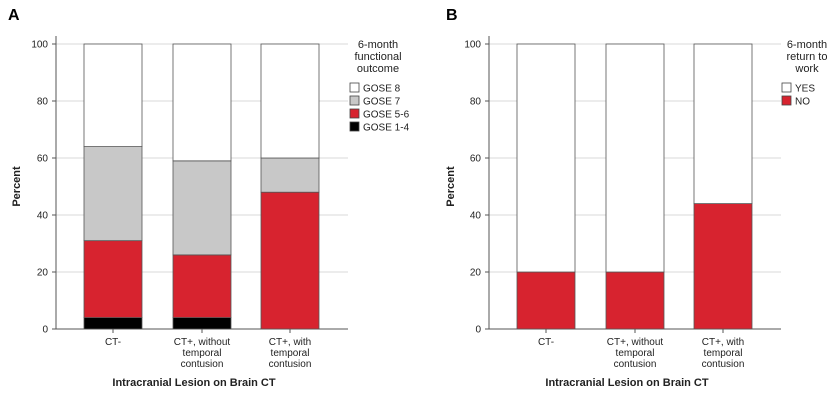 This screenshot has width=837, height=397. I want to click on panel-b-legend-title: 6-month return to work, so click(807, 57).